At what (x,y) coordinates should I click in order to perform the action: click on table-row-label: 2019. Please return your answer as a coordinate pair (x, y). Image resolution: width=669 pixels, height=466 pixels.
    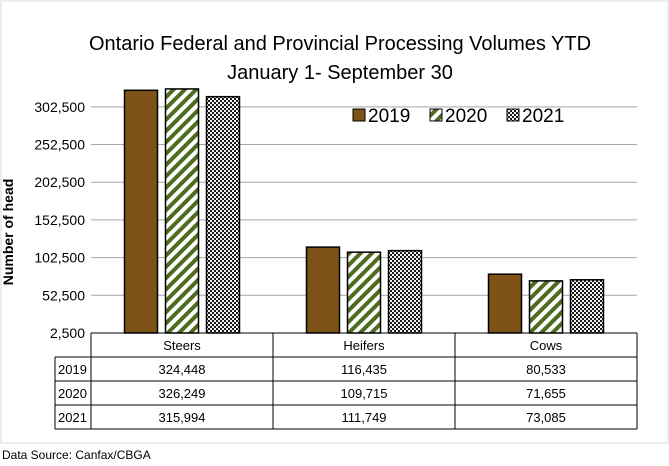
    Looking at the image, I should click on (72, 369).